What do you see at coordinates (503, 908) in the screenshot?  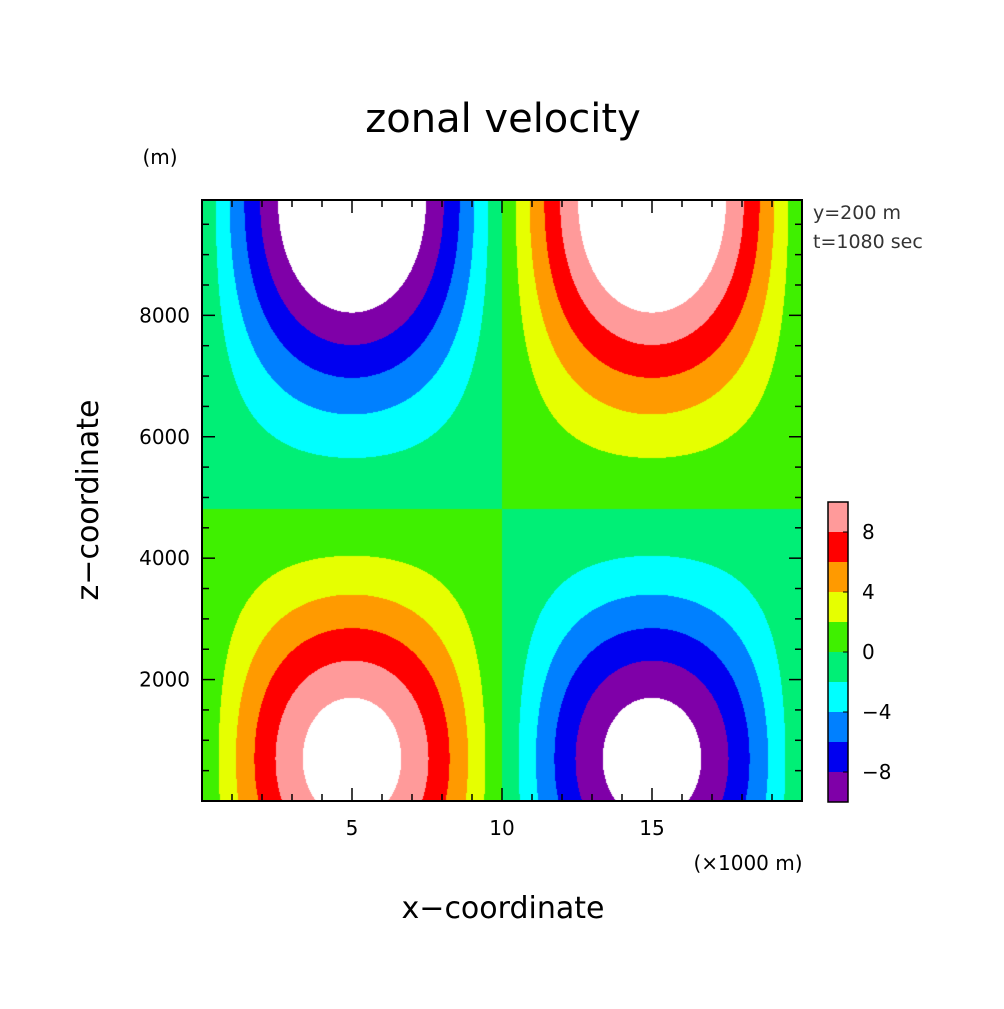 I see `x-axis-label: x−coordinate` at bounding box center [503, 908].